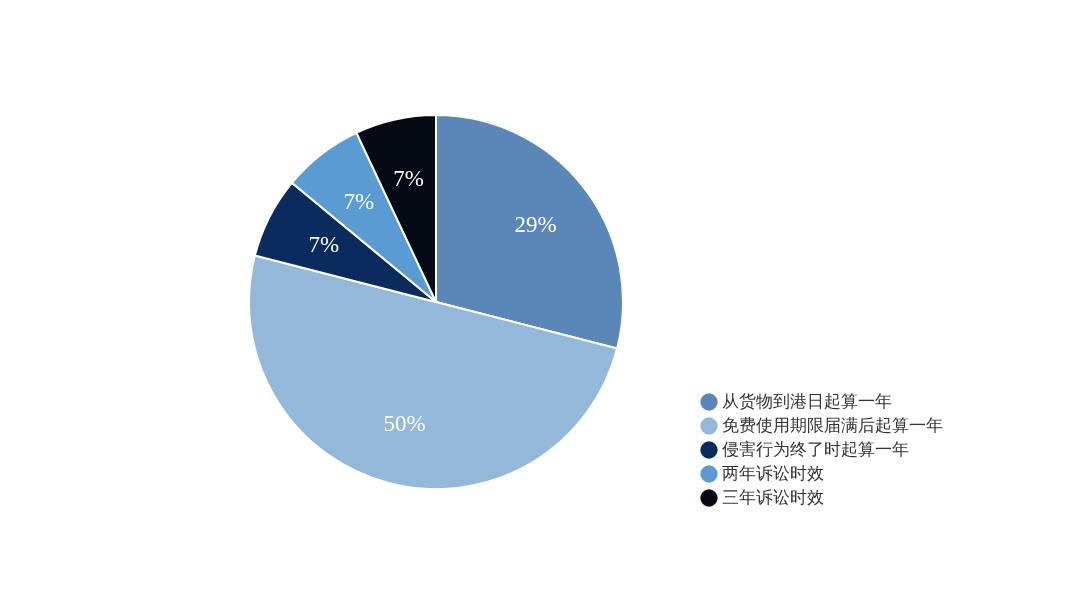 The height and width of the screenshot is (608, 1080). I want to click on legend-label: 免费使用期限届满后起算一年, so click(832, 425).